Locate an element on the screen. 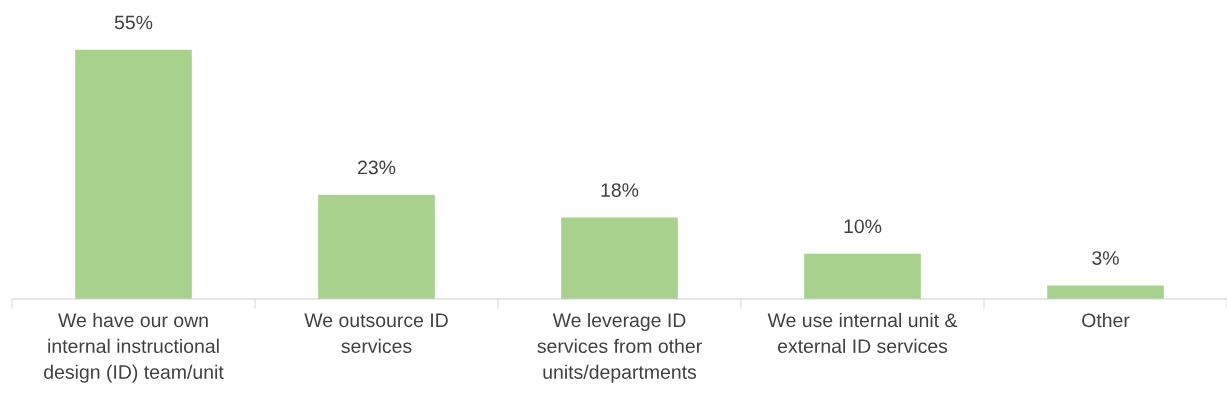  x-tick-label: We leverage ID services from other units/departments is located at coordinates (619, 347).